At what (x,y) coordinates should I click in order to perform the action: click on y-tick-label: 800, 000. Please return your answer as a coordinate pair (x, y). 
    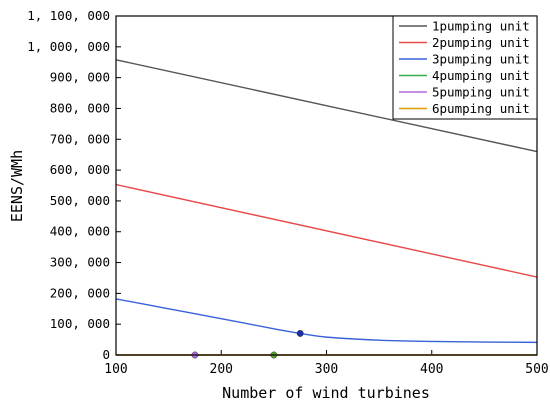
    Looking at the image, I should click on (80, 107).